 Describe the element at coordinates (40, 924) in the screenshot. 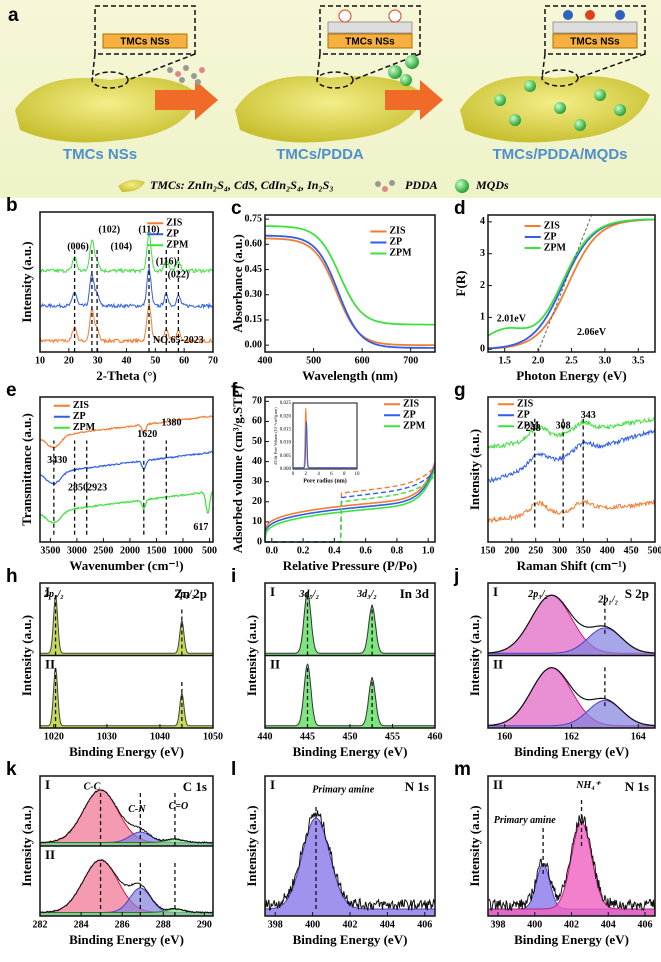

I see `x-tick-label: 282` at that location.